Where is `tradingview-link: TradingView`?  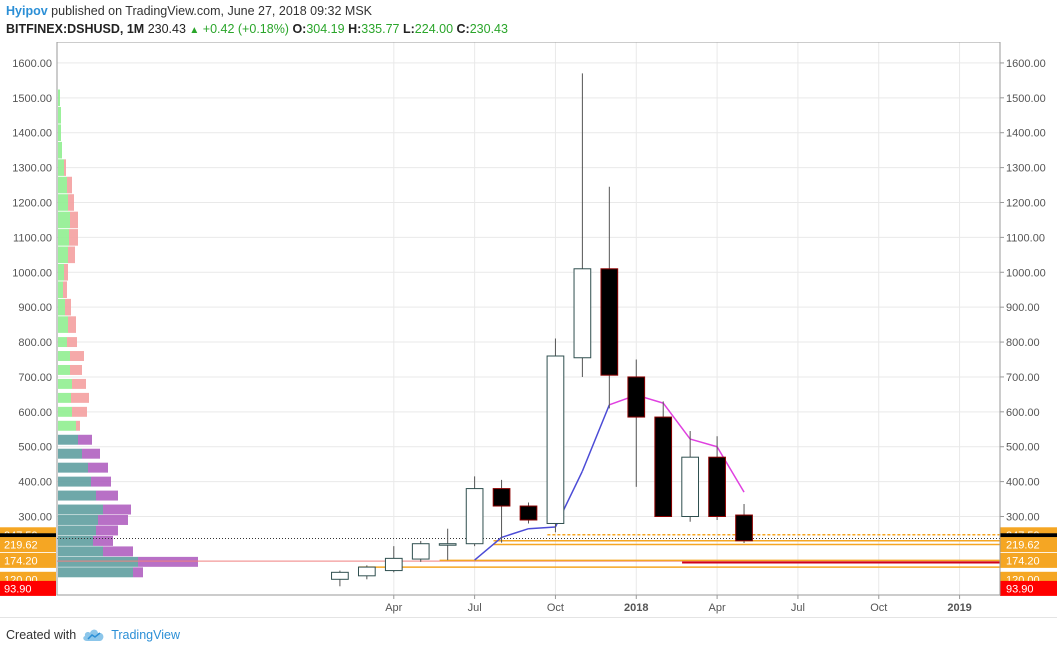
tradingview-link: TradingView is located at coordinates (131, 635).